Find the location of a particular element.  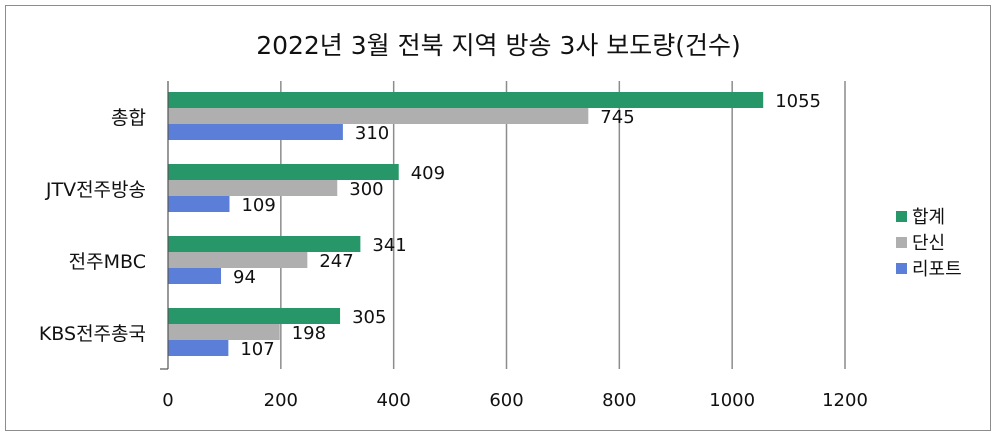

data-label: 745 is located at coordinates (617, 117).